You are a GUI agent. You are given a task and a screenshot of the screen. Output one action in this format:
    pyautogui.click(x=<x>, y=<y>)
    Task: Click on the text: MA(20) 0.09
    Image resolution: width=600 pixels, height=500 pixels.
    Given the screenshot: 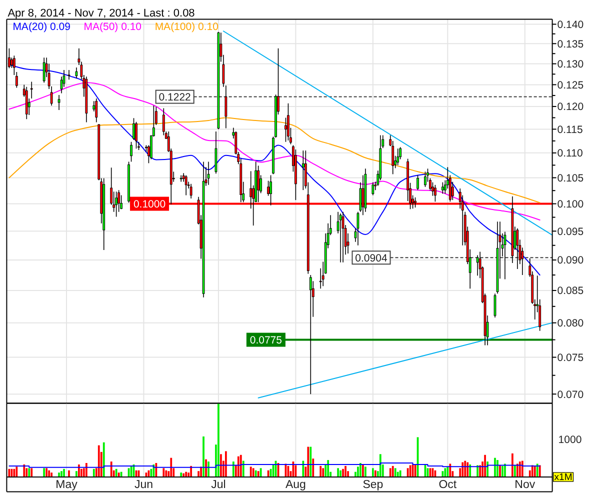 What is the action you would take?
    pyautogui.click(x=41, y=26)
    